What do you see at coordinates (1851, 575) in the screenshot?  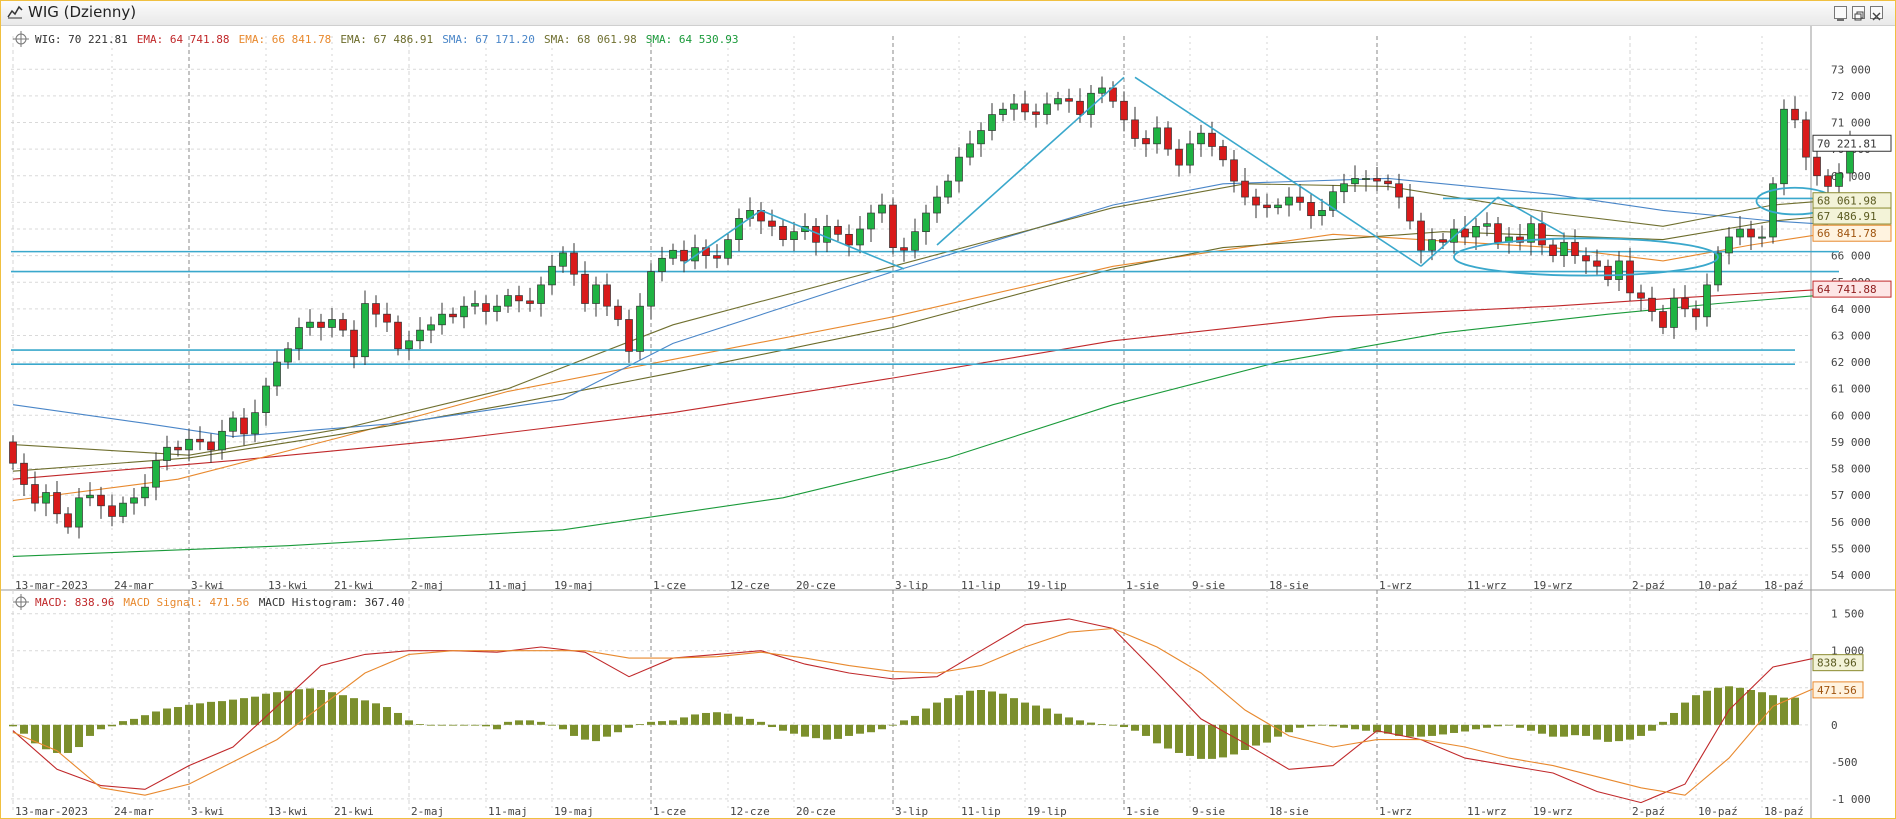 I see `y-tick-label: 54 000` at bounding box center [1851, 575].